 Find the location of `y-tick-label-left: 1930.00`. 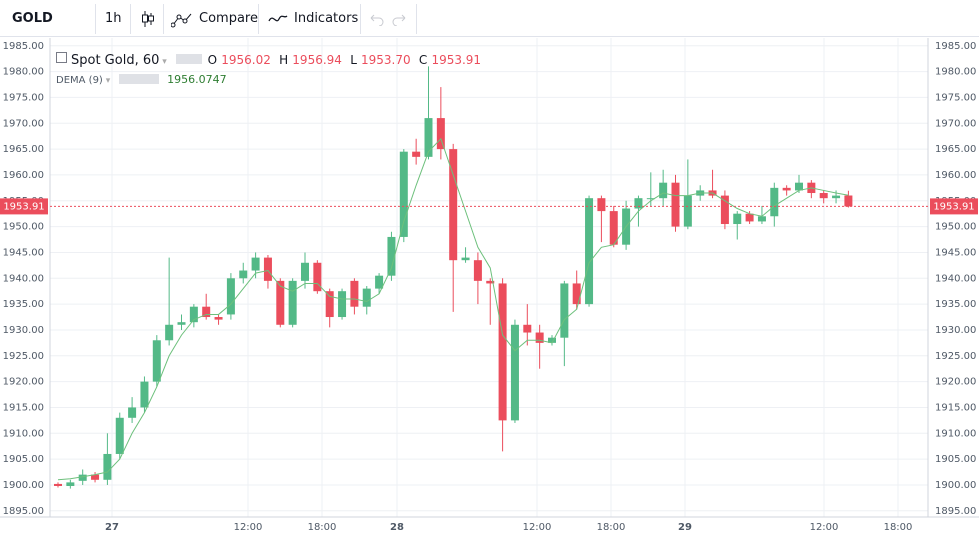

y-tick-label-left: 1930.00 is located at coordinates (23, 330).